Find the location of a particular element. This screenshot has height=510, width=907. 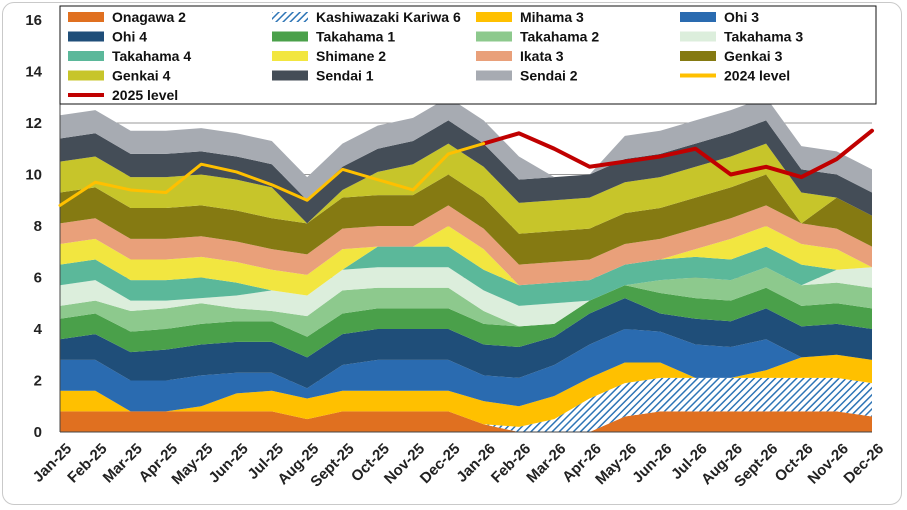

line-series-2024-level is located at coordinates (272, 174).